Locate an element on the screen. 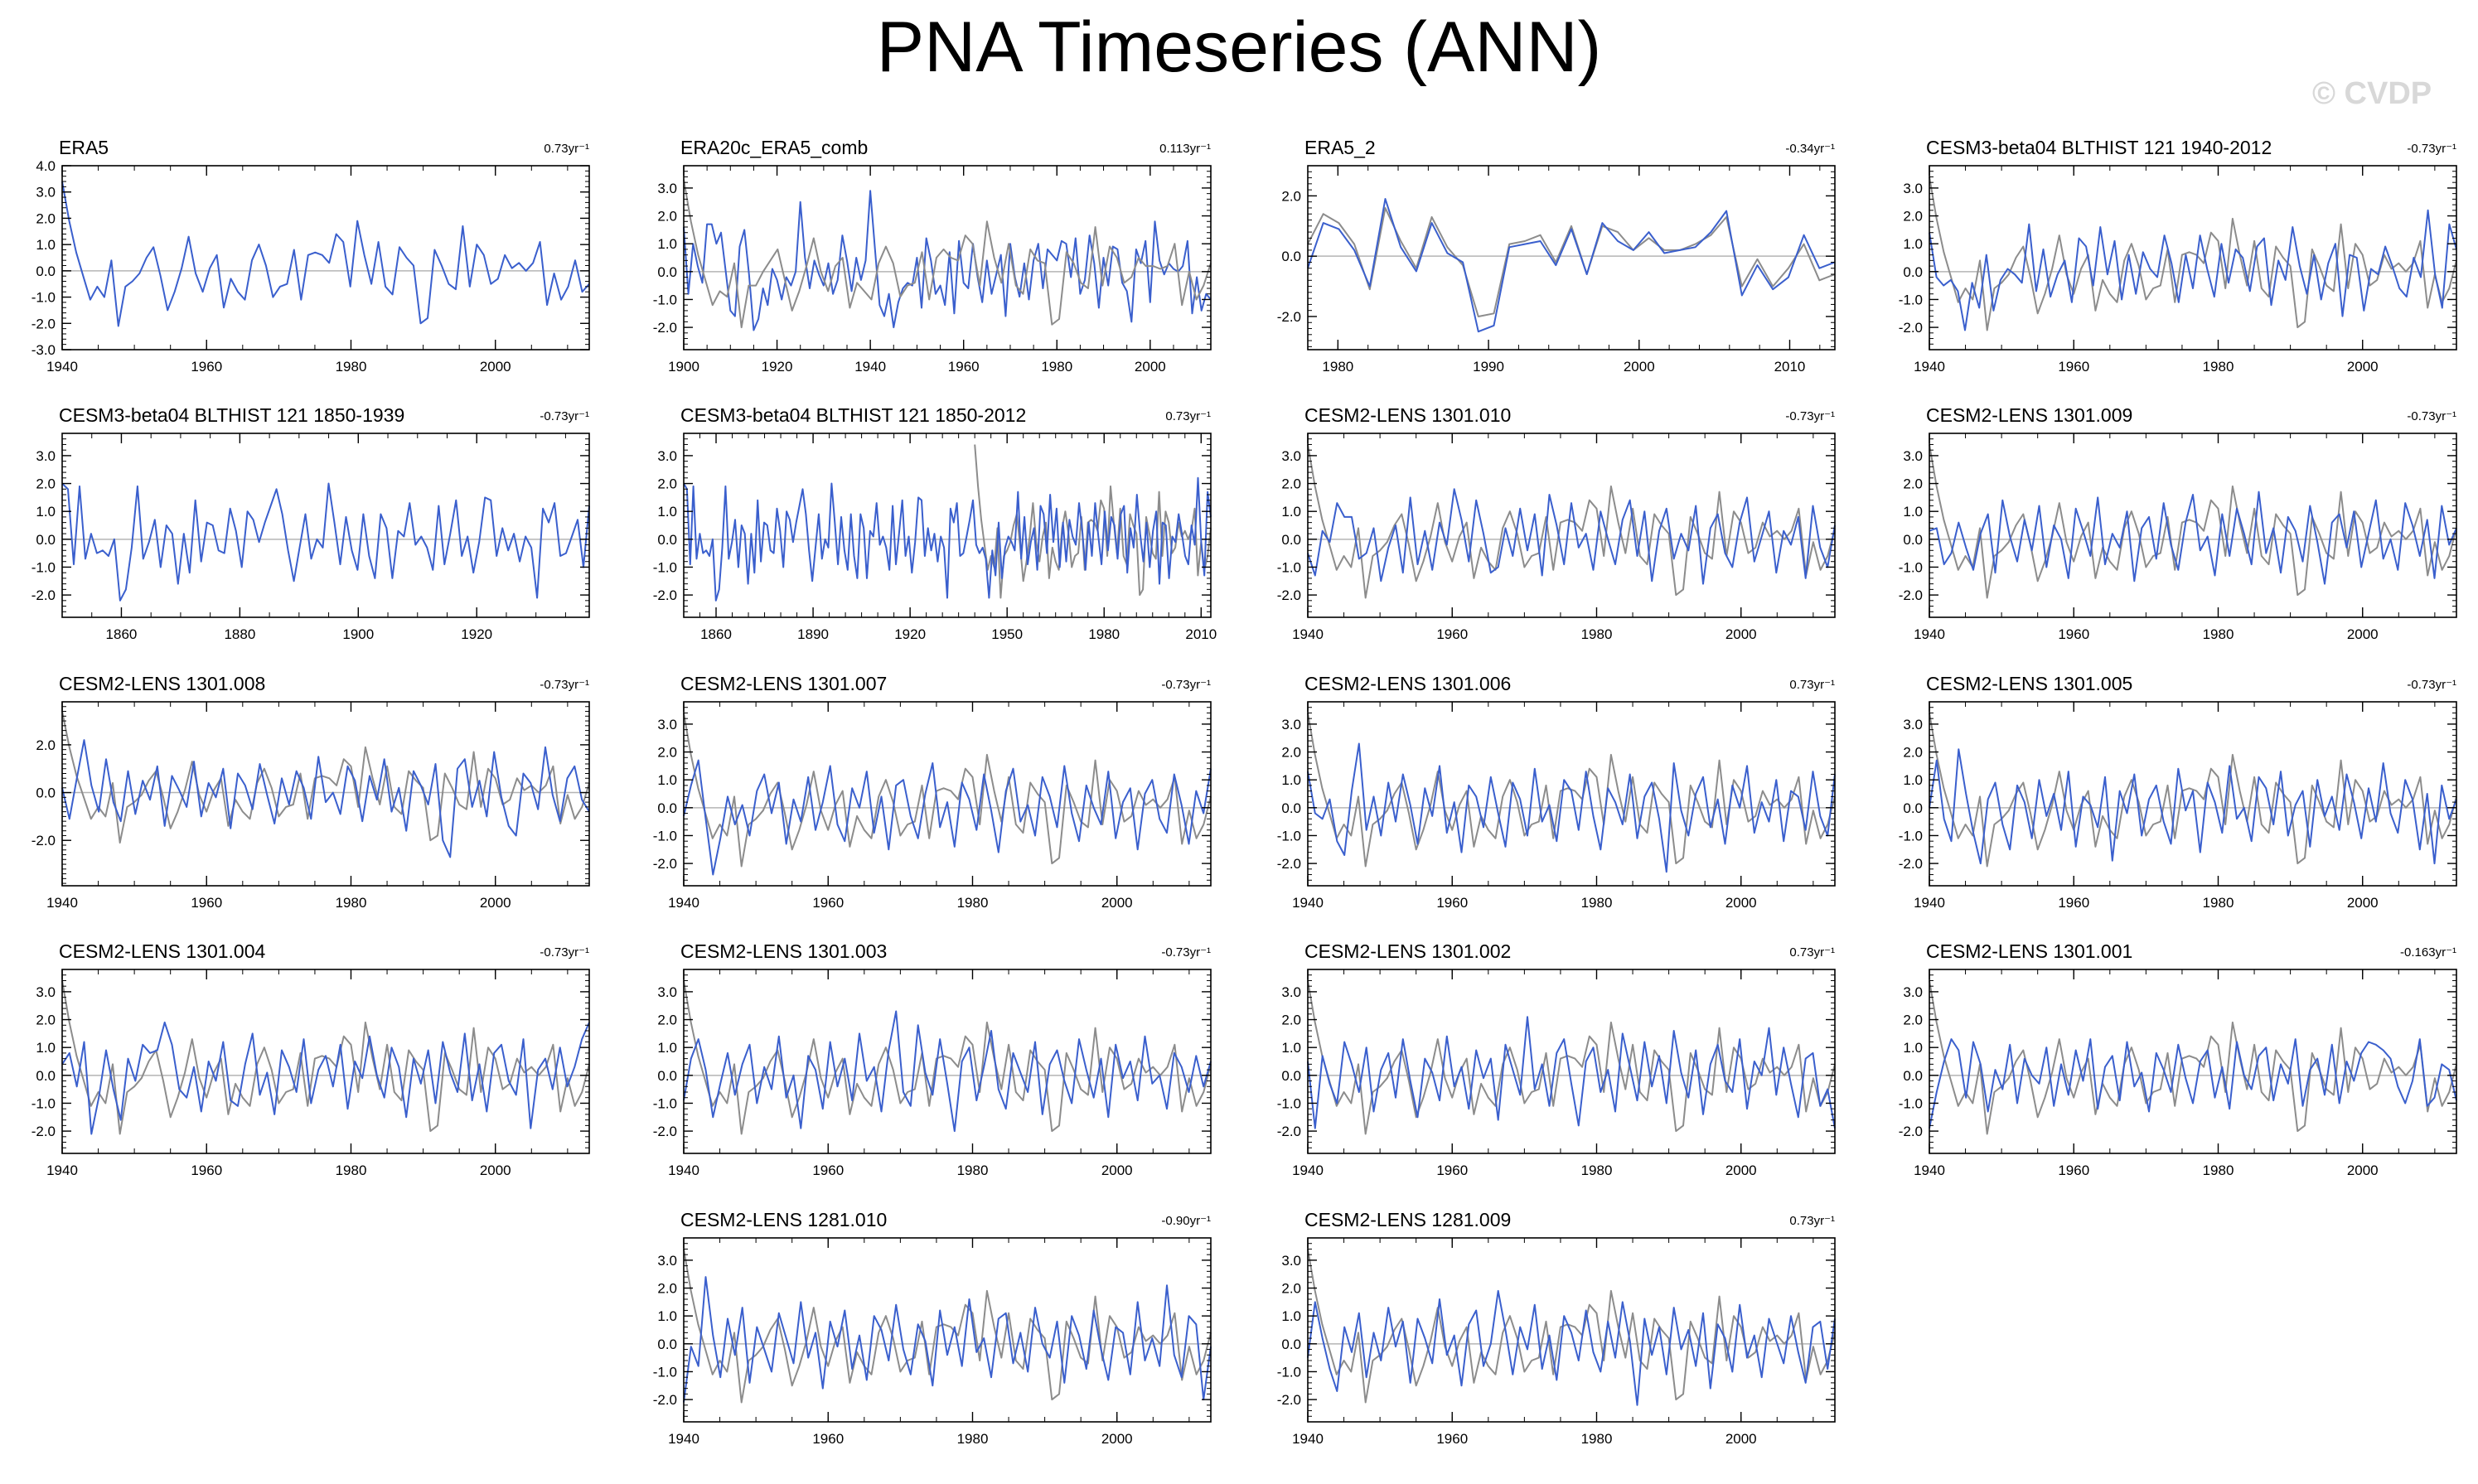  y-tick-label: -3.0 is located at coordinates (43, 350).